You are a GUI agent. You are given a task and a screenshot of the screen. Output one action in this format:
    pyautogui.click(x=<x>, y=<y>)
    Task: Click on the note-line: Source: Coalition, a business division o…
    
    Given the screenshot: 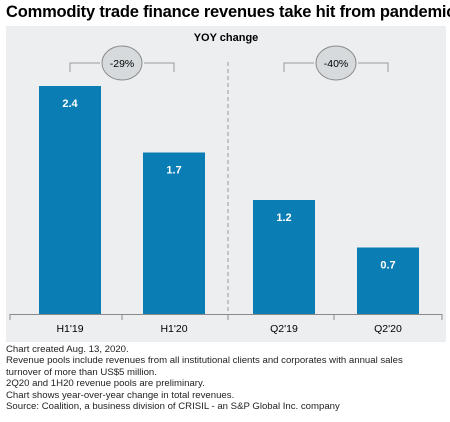 What is the action you would take?
    pyautogui.click(x=173, y=407)
    